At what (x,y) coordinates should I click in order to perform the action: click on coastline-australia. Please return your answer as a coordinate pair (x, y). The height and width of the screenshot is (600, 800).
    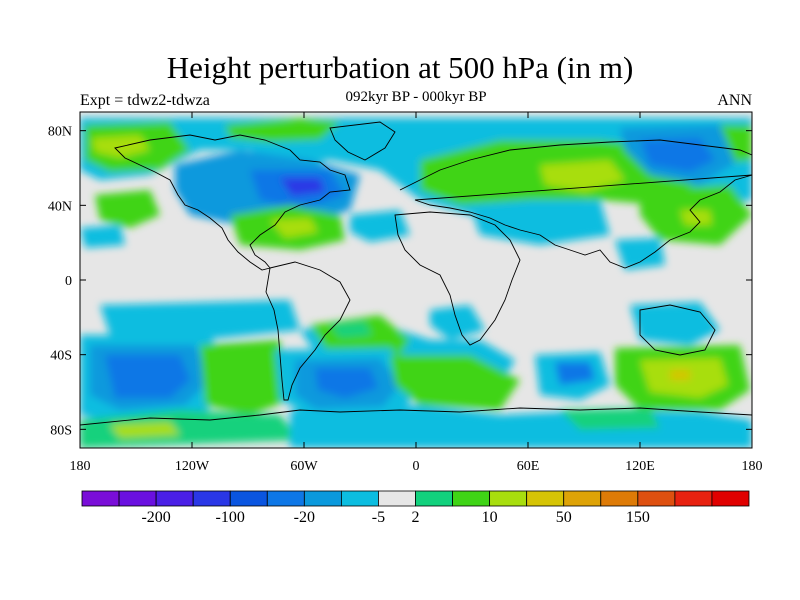
    Looking at the image, I should click on (677, 330).